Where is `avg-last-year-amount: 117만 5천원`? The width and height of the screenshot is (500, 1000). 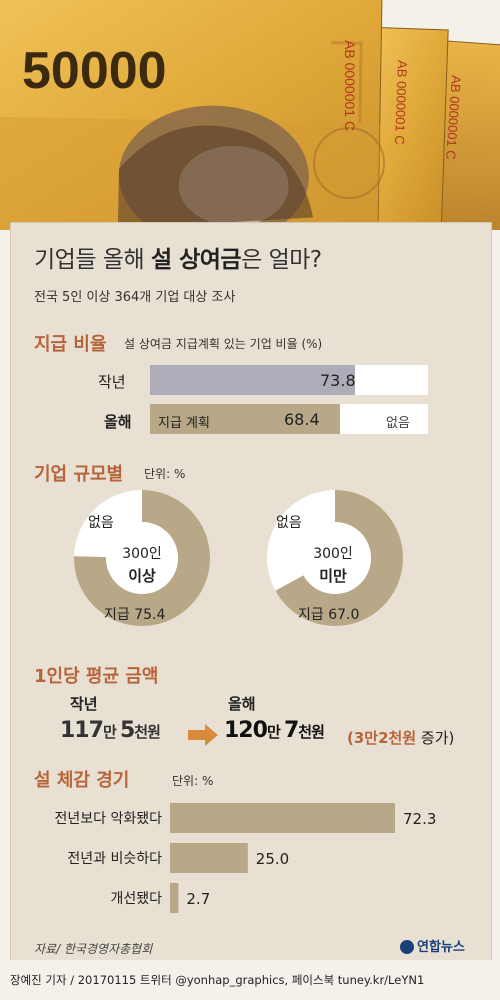
avg-last-year-amount: 117만 5천원 is located at coordinates (110, 730).